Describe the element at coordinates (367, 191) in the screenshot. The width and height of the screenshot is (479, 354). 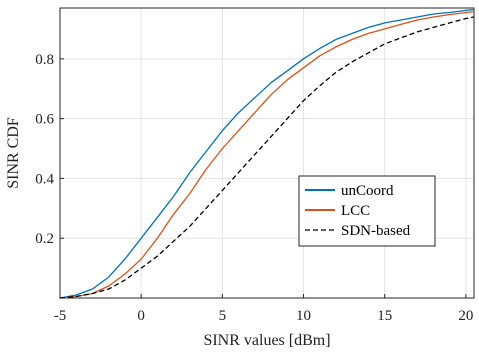
I see `legend-entry-label: unCoord` at that location.